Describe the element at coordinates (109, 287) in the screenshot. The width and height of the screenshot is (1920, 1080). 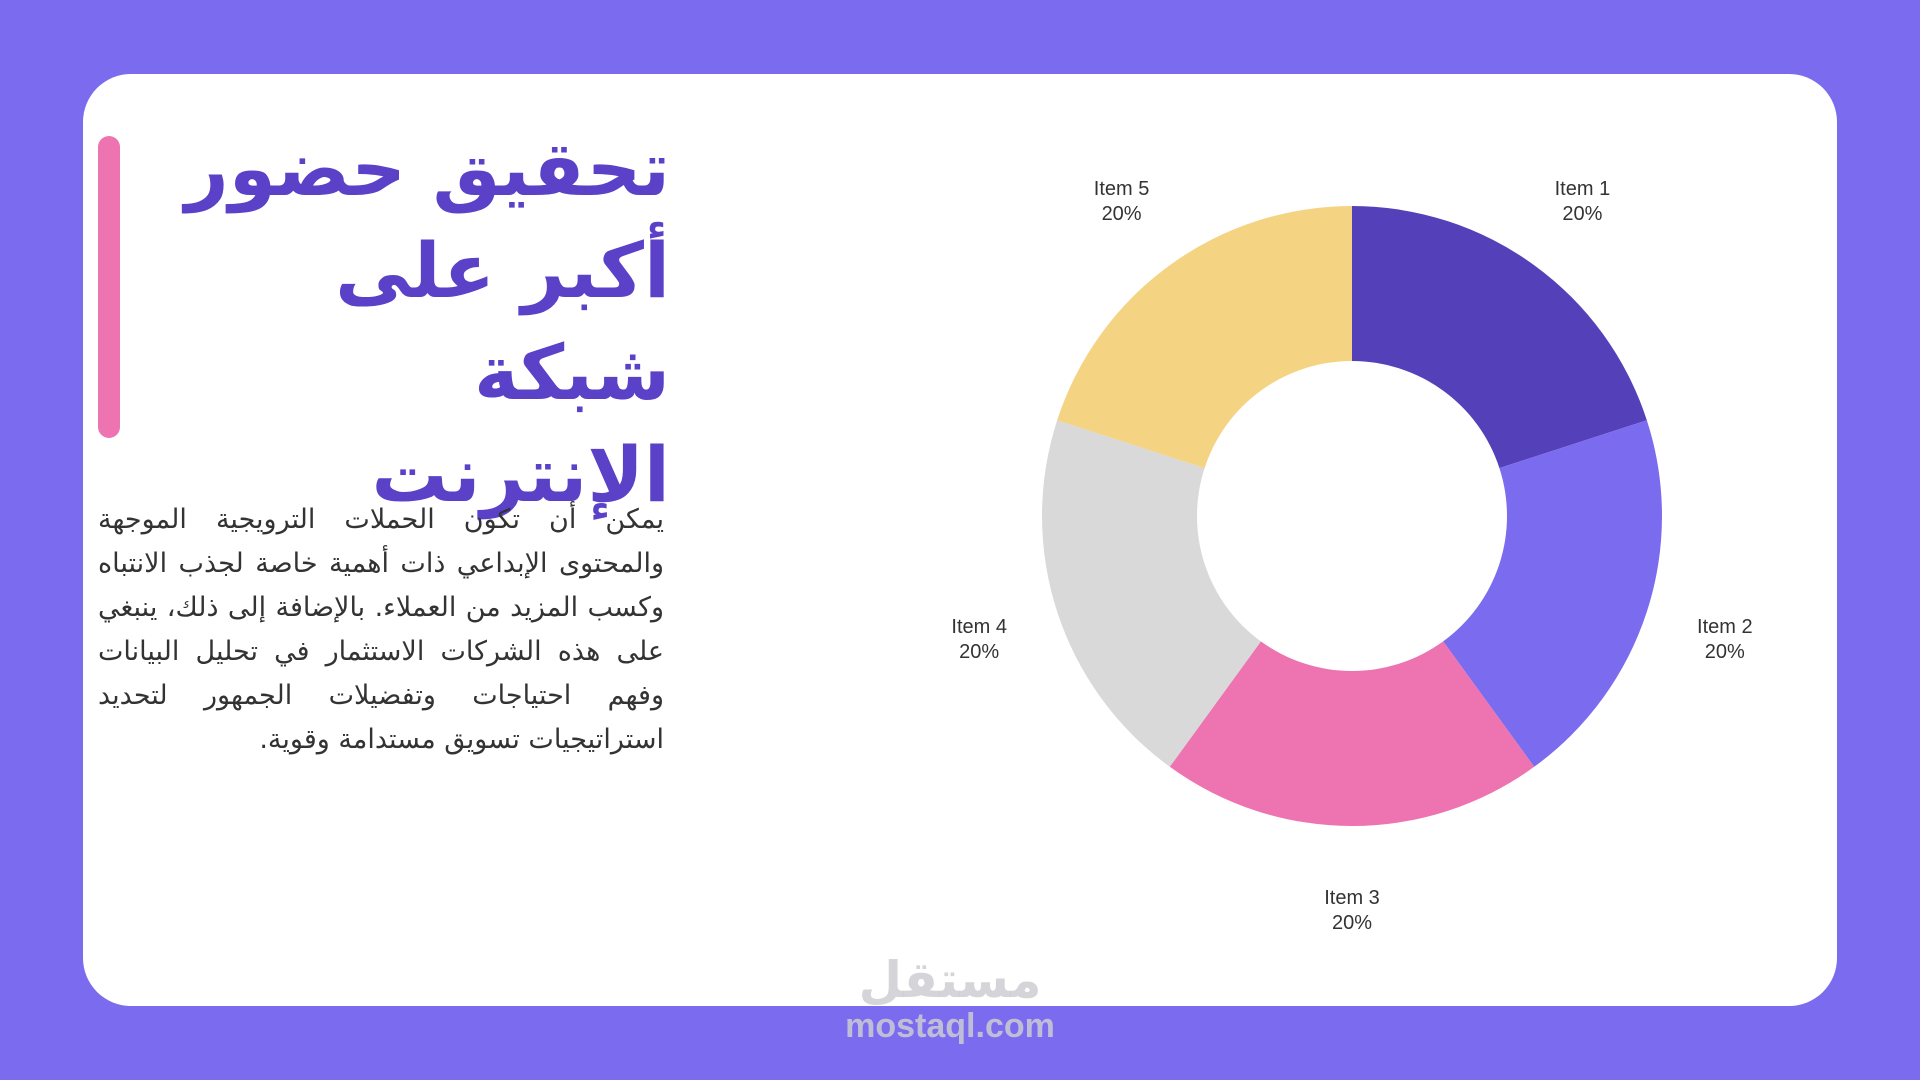
I see `title-accent-bar` at that location.